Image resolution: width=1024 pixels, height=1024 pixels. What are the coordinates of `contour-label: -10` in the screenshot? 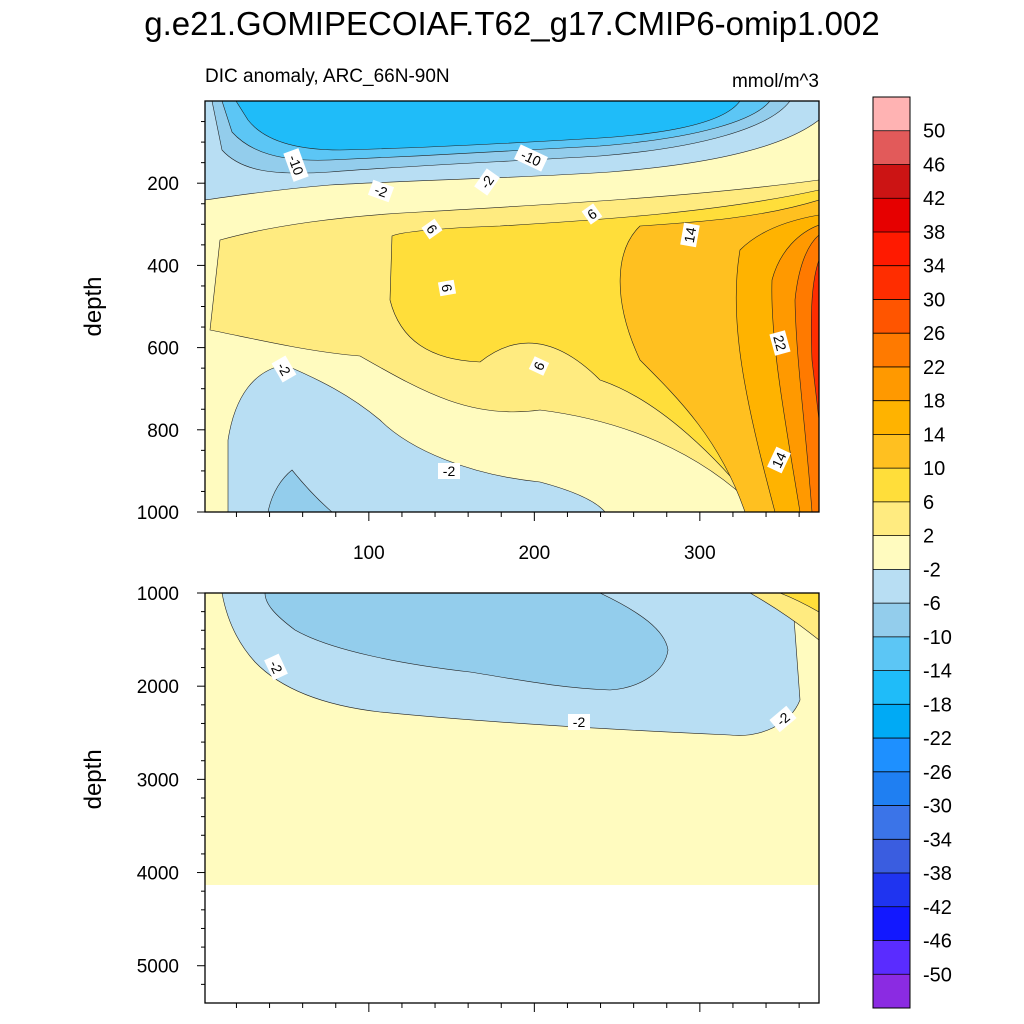 It's located at (531, 158).